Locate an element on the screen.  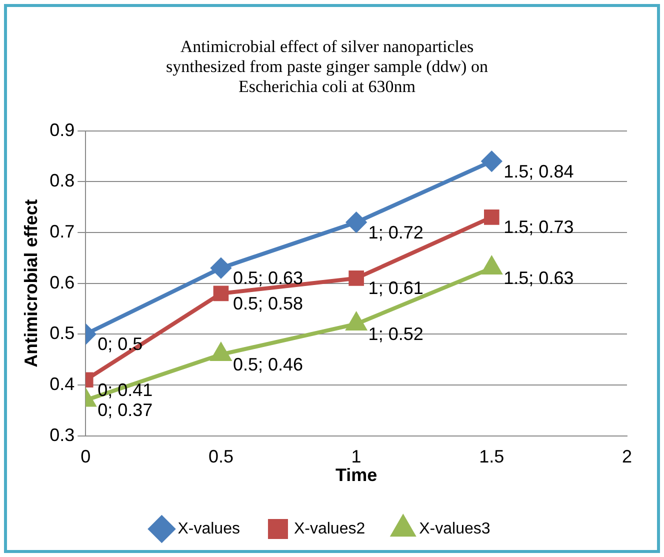
x-tick-label: 0.5 is located at coordinates (221, 456).